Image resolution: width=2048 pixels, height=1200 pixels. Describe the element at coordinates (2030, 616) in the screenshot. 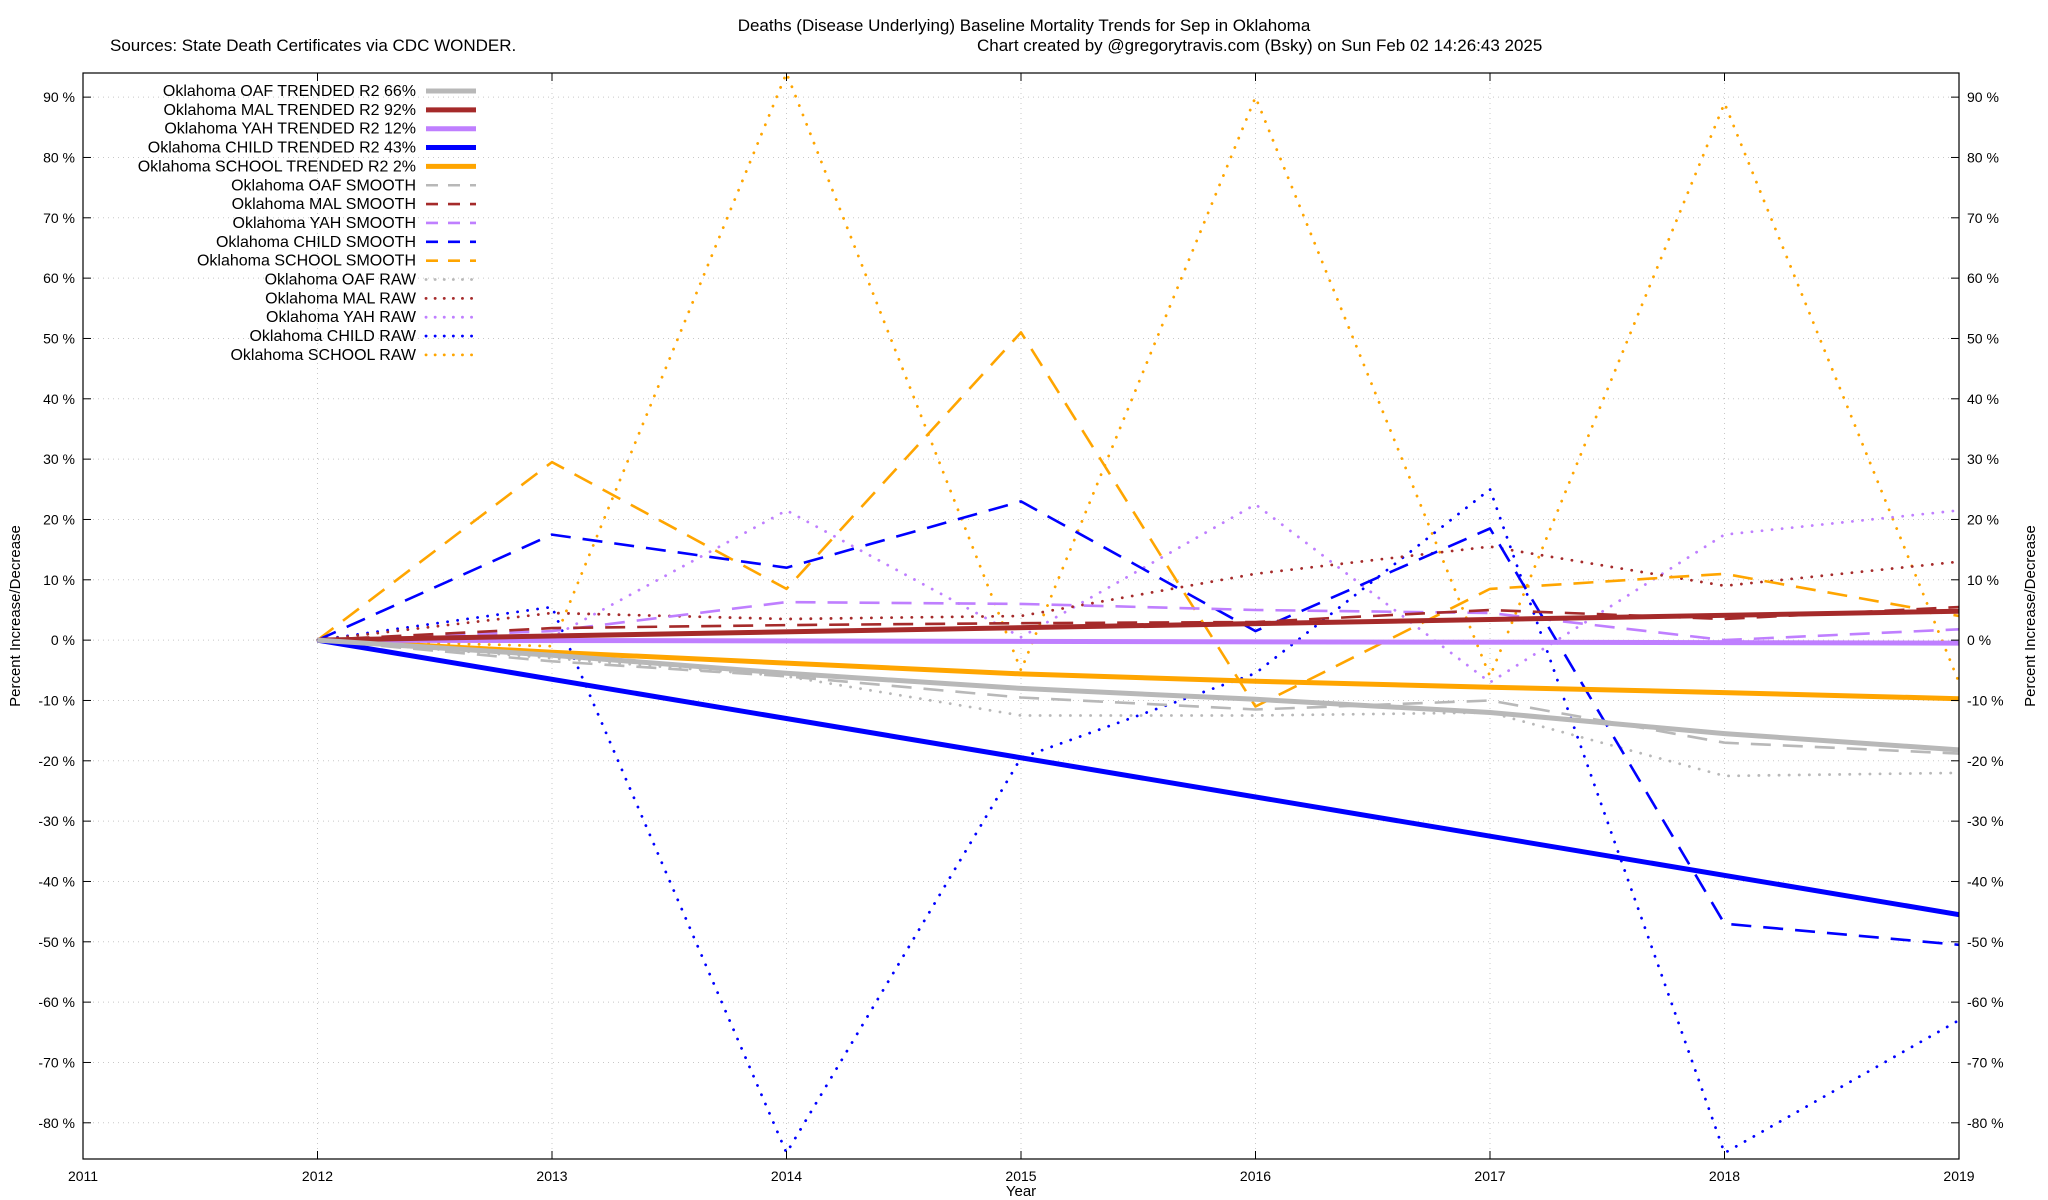

I see `y-axis-label-right: Percent Increase/Decrease` at that location.